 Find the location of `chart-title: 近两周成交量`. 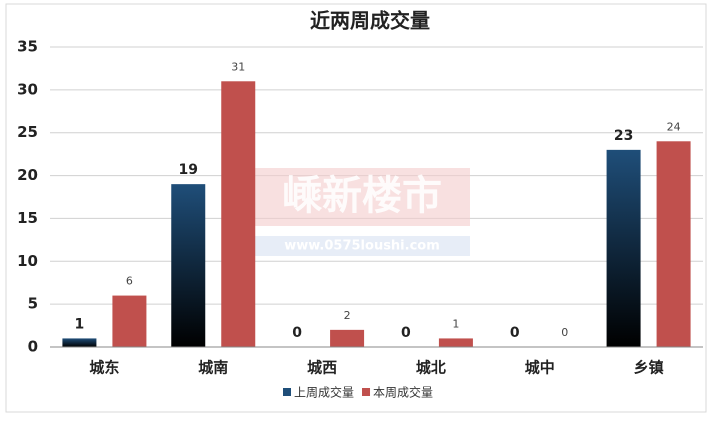

chart-title: 近两周成交量 is located at coordinates (370, 21).